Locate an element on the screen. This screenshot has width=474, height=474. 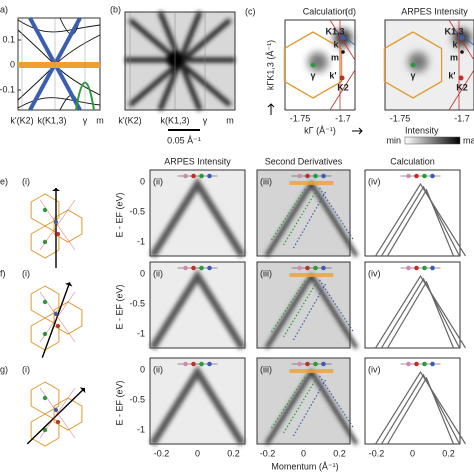
fermi-band is located at coordinates (311, 183).